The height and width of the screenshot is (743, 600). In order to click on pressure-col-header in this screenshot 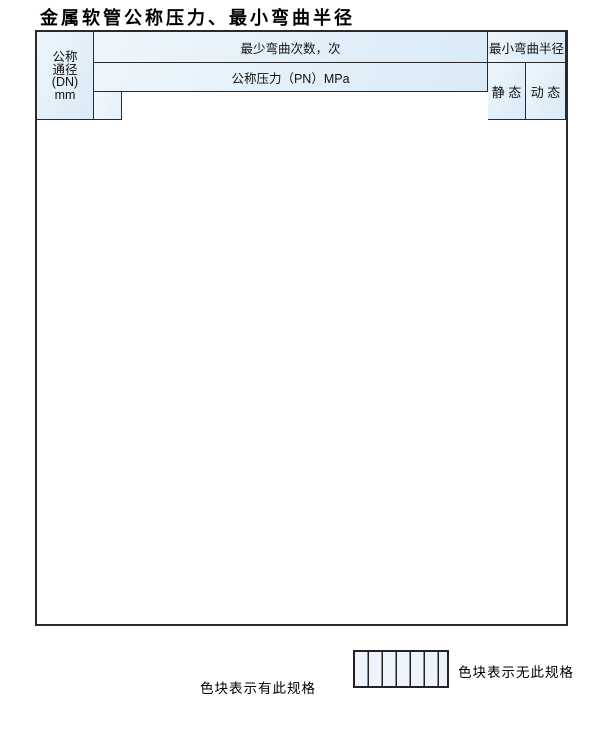, I will do `click(108, 106)`.